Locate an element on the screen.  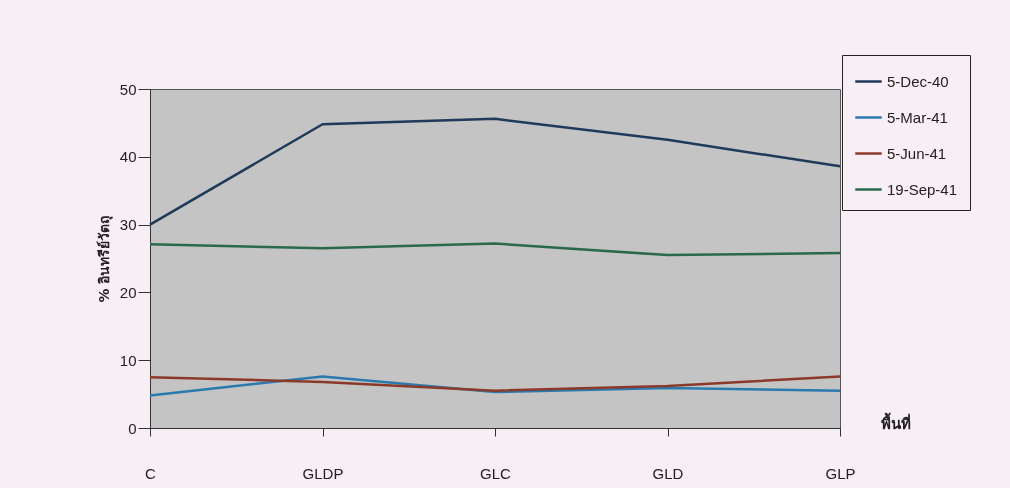
y-tick-label: 20 is located at coordinates (128, 292).